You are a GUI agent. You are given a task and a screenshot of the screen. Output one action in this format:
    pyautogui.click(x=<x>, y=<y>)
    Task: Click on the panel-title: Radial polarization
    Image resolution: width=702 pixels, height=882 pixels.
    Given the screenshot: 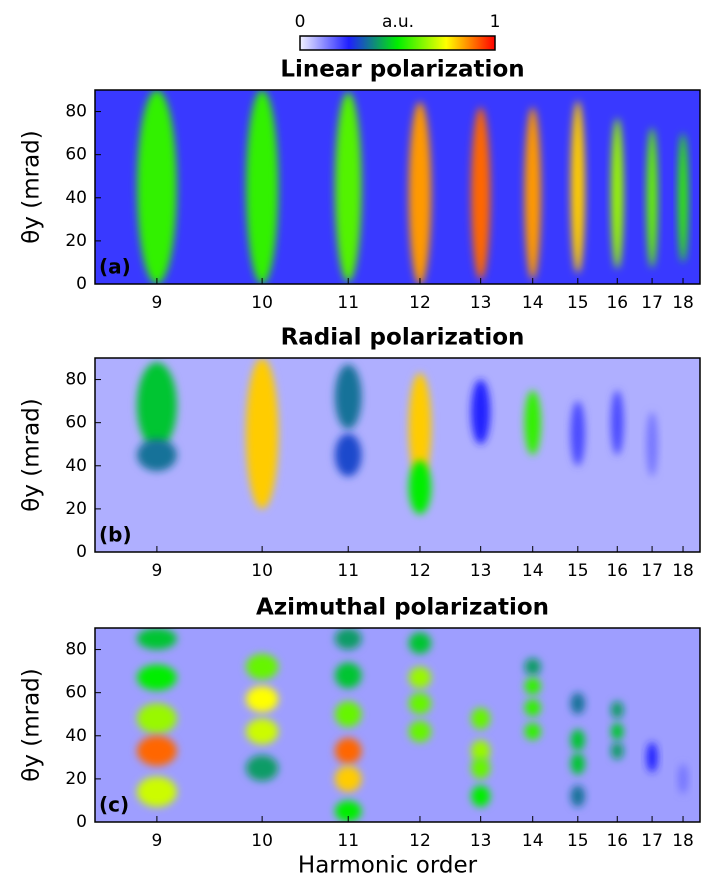 What is the action you would take?
    pyautogui.click(x=403, y=338)
    